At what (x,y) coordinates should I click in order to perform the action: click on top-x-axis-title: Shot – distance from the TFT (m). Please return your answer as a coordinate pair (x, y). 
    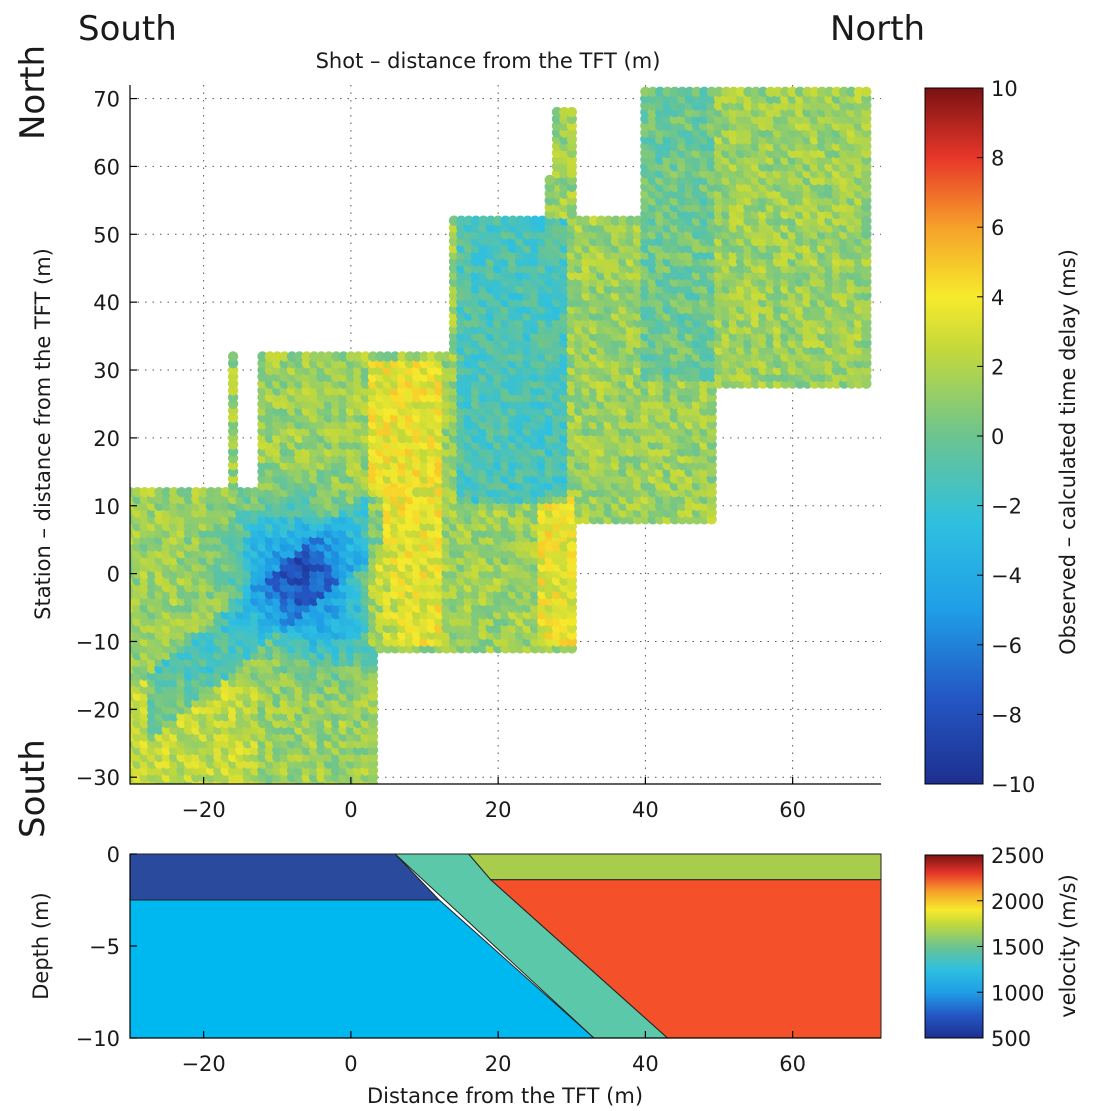
    Looking at the image, I should click on (488, 61).